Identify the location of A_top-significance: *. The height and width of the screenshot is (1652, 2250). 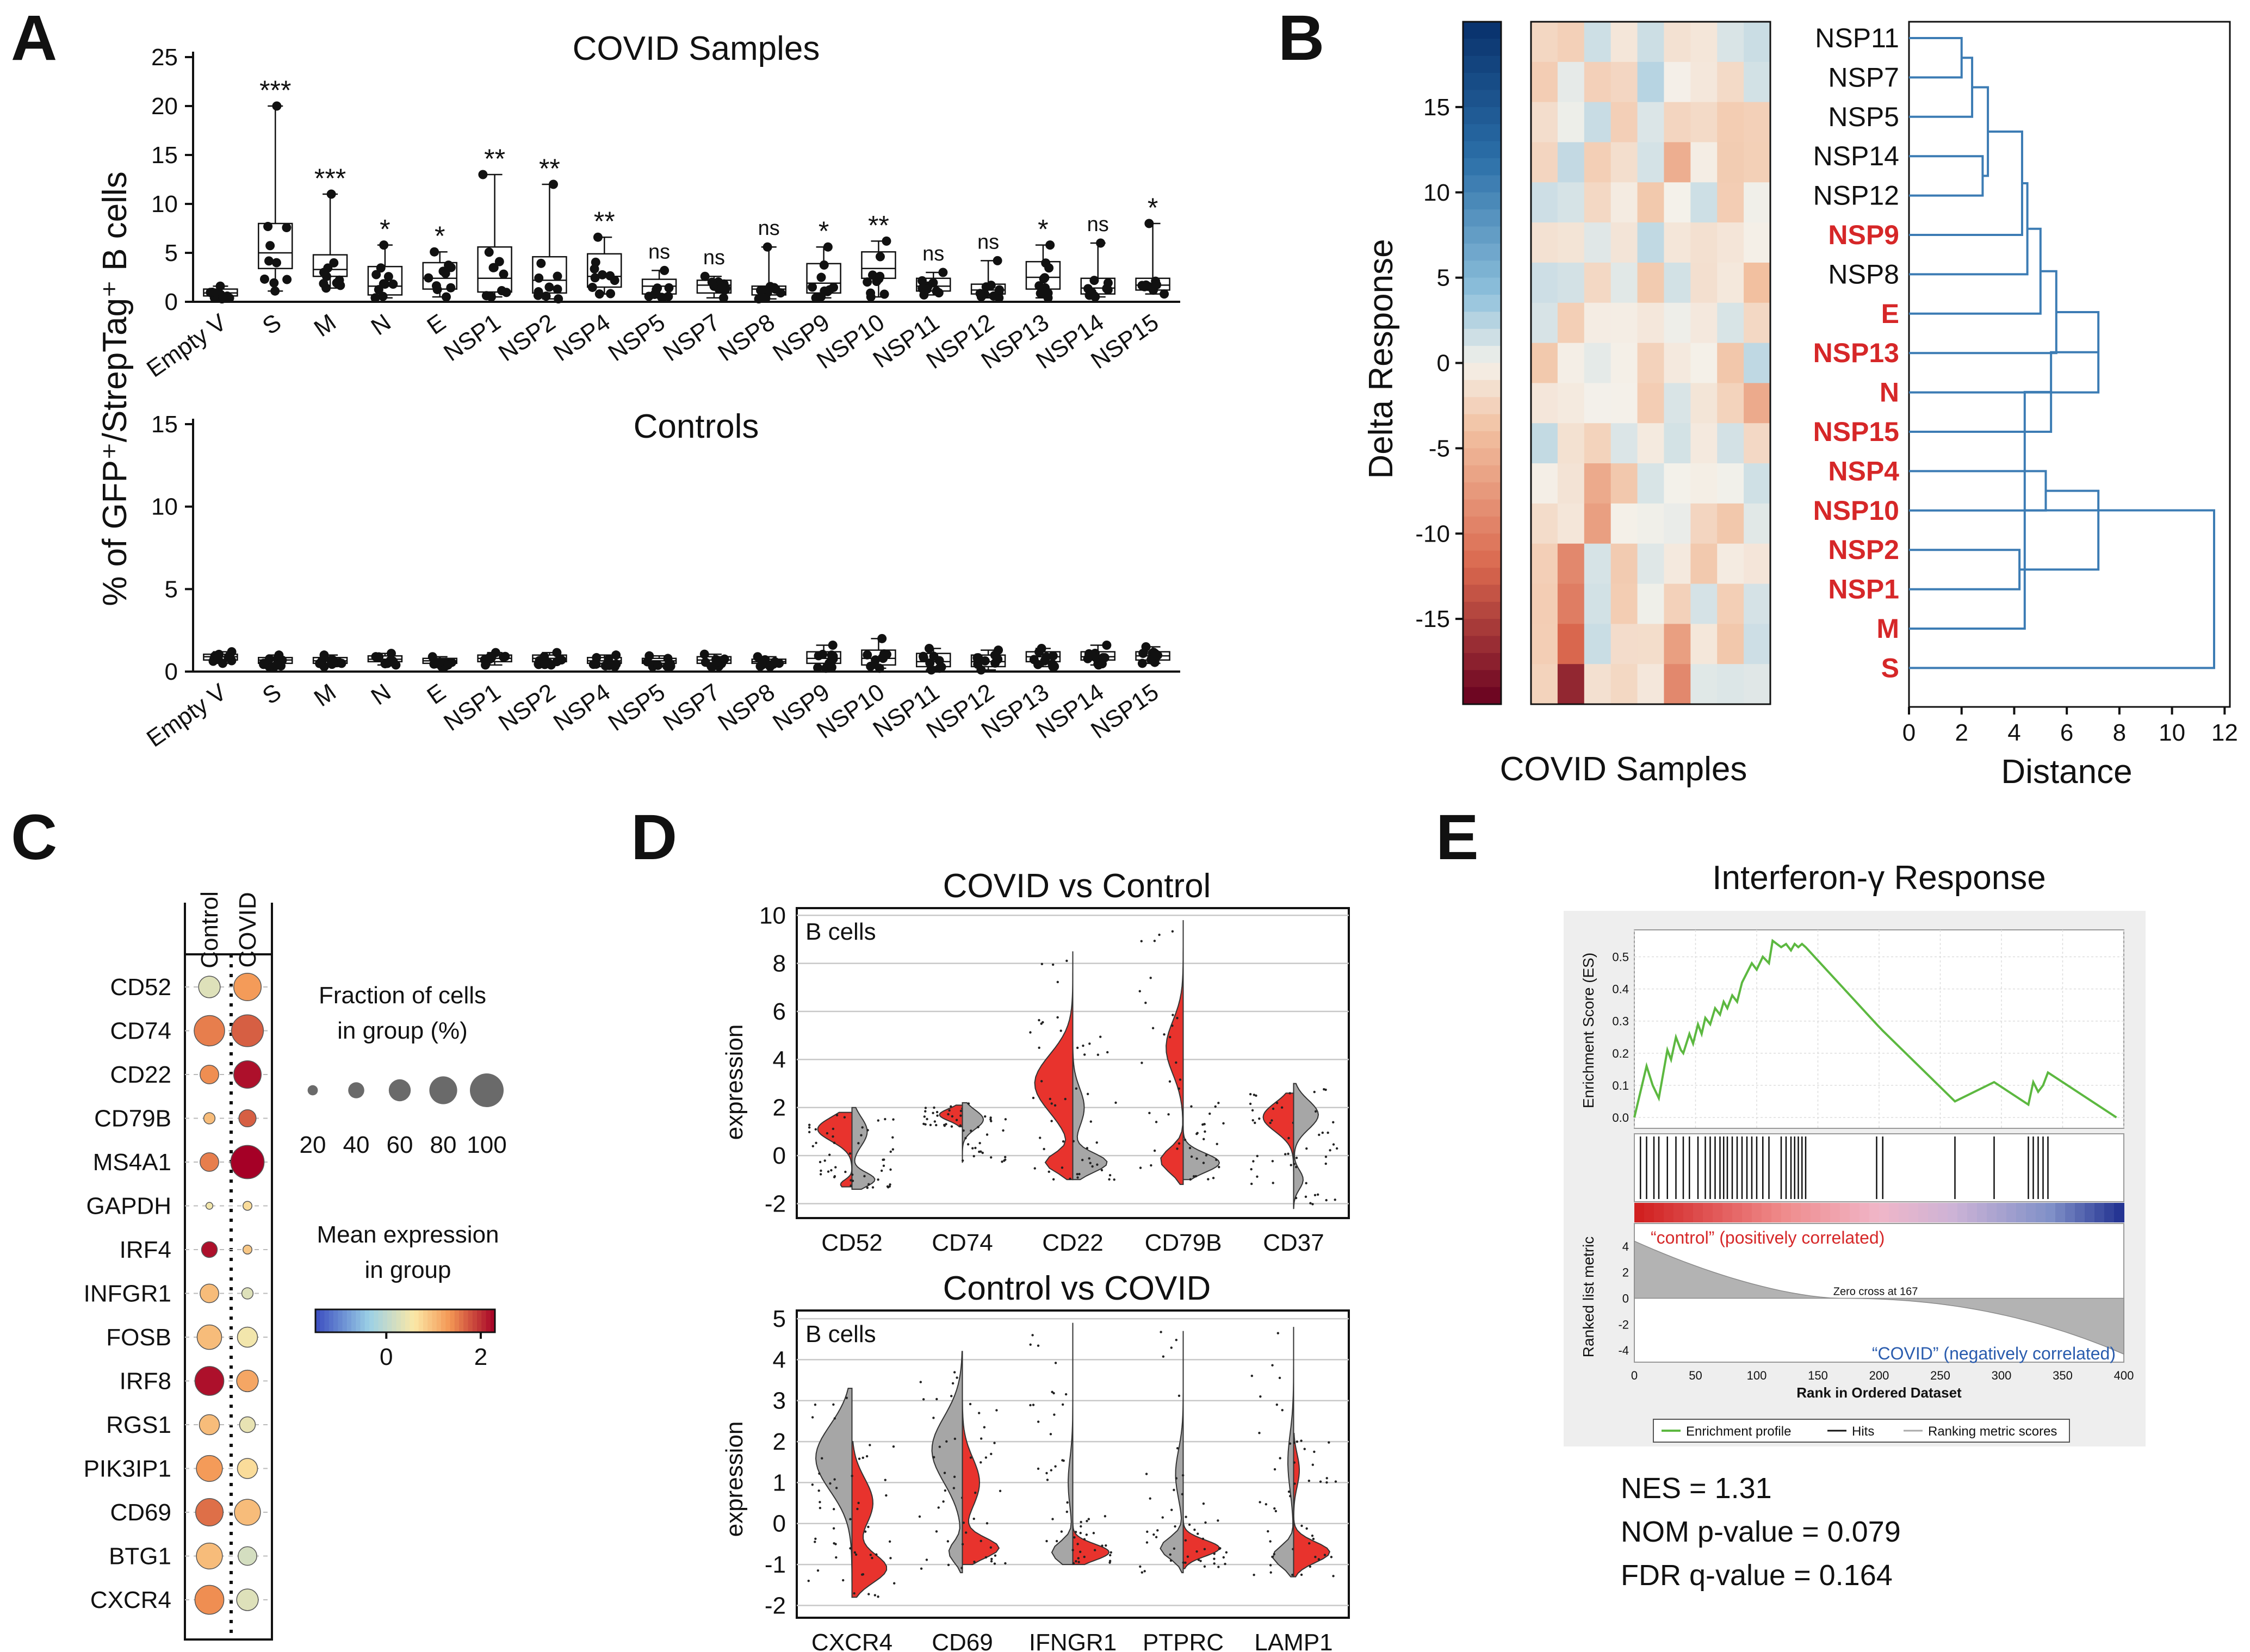
(1043, 229).